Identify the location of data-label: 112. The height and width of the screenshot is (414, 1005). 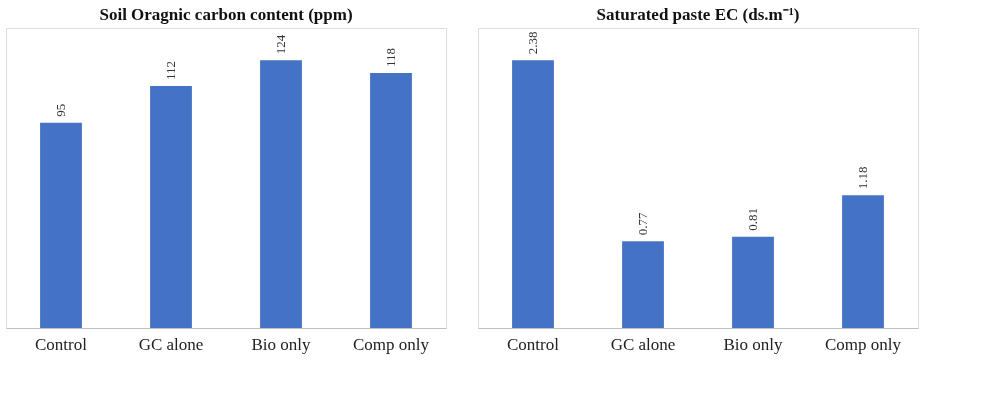
(170, 71).